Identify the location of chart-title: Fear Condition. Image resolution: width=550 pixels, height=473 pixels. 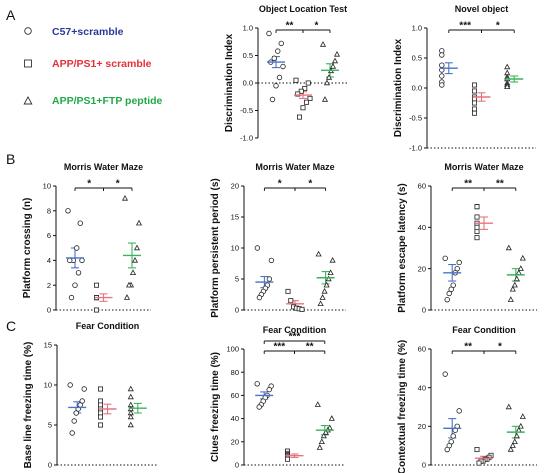
(108, 326).